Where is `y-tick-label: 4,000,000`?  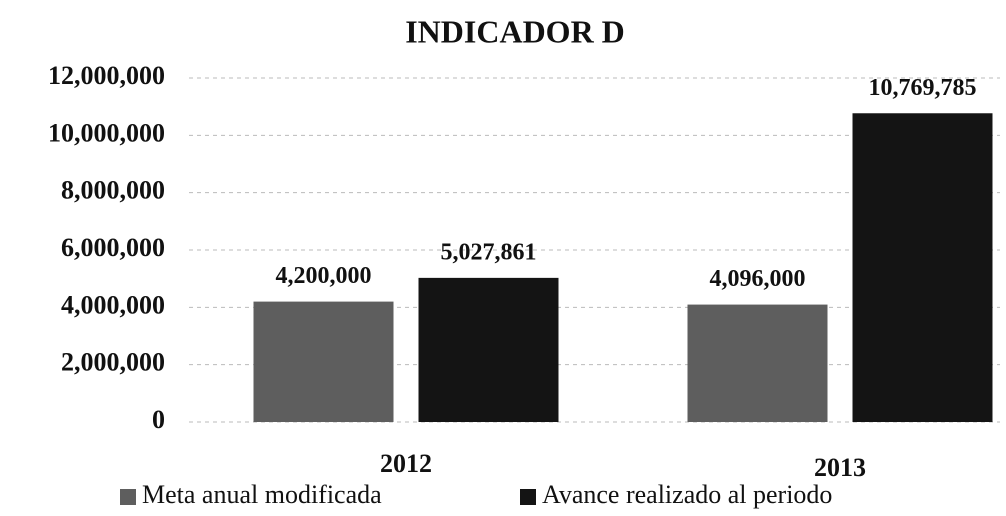 y-tick-label: 4,000,000 is located at coordinates (113, 304).